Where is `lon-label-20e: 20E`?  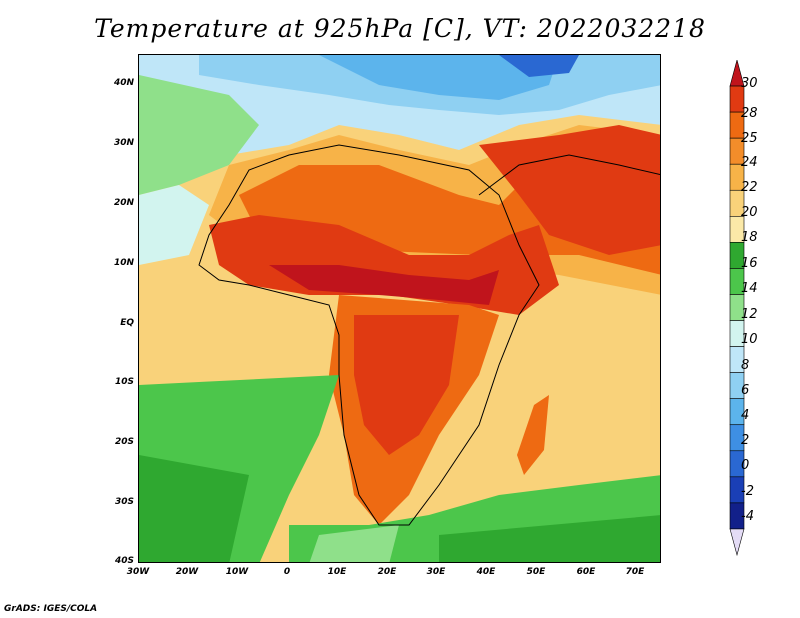 lon-label-20e: 20E is located at coordinates (387, 572).